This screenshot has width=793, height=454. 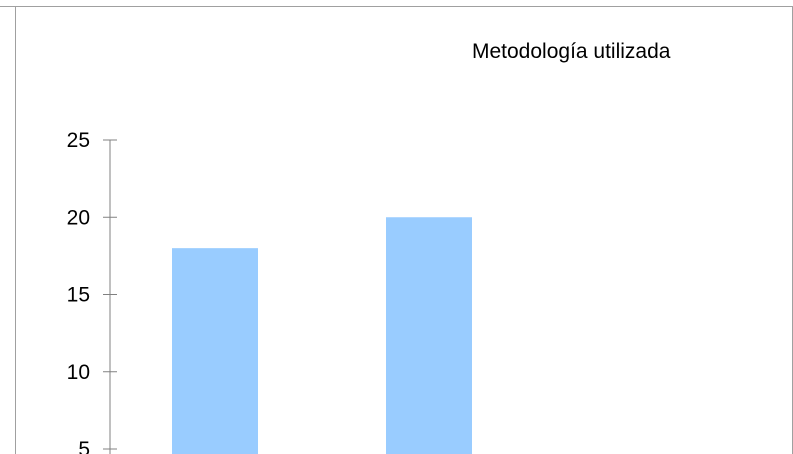 I want to click on chart-border-top, so click(x=396, y=6).